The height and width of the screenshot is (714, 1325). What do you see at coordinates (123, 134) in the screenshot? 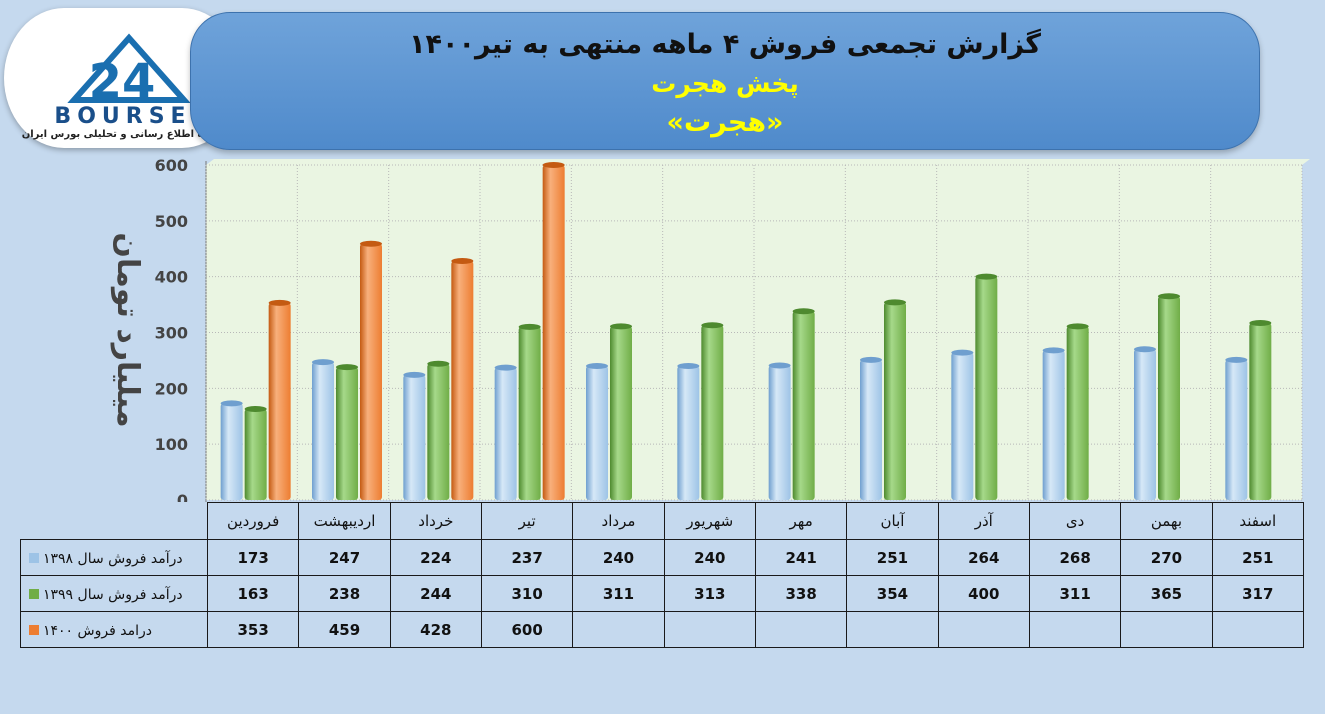
I see `logo-tagline: پایگاه اطلاع رسانی و تحلیلی بورس ایران` at bounding box center [123, 134].